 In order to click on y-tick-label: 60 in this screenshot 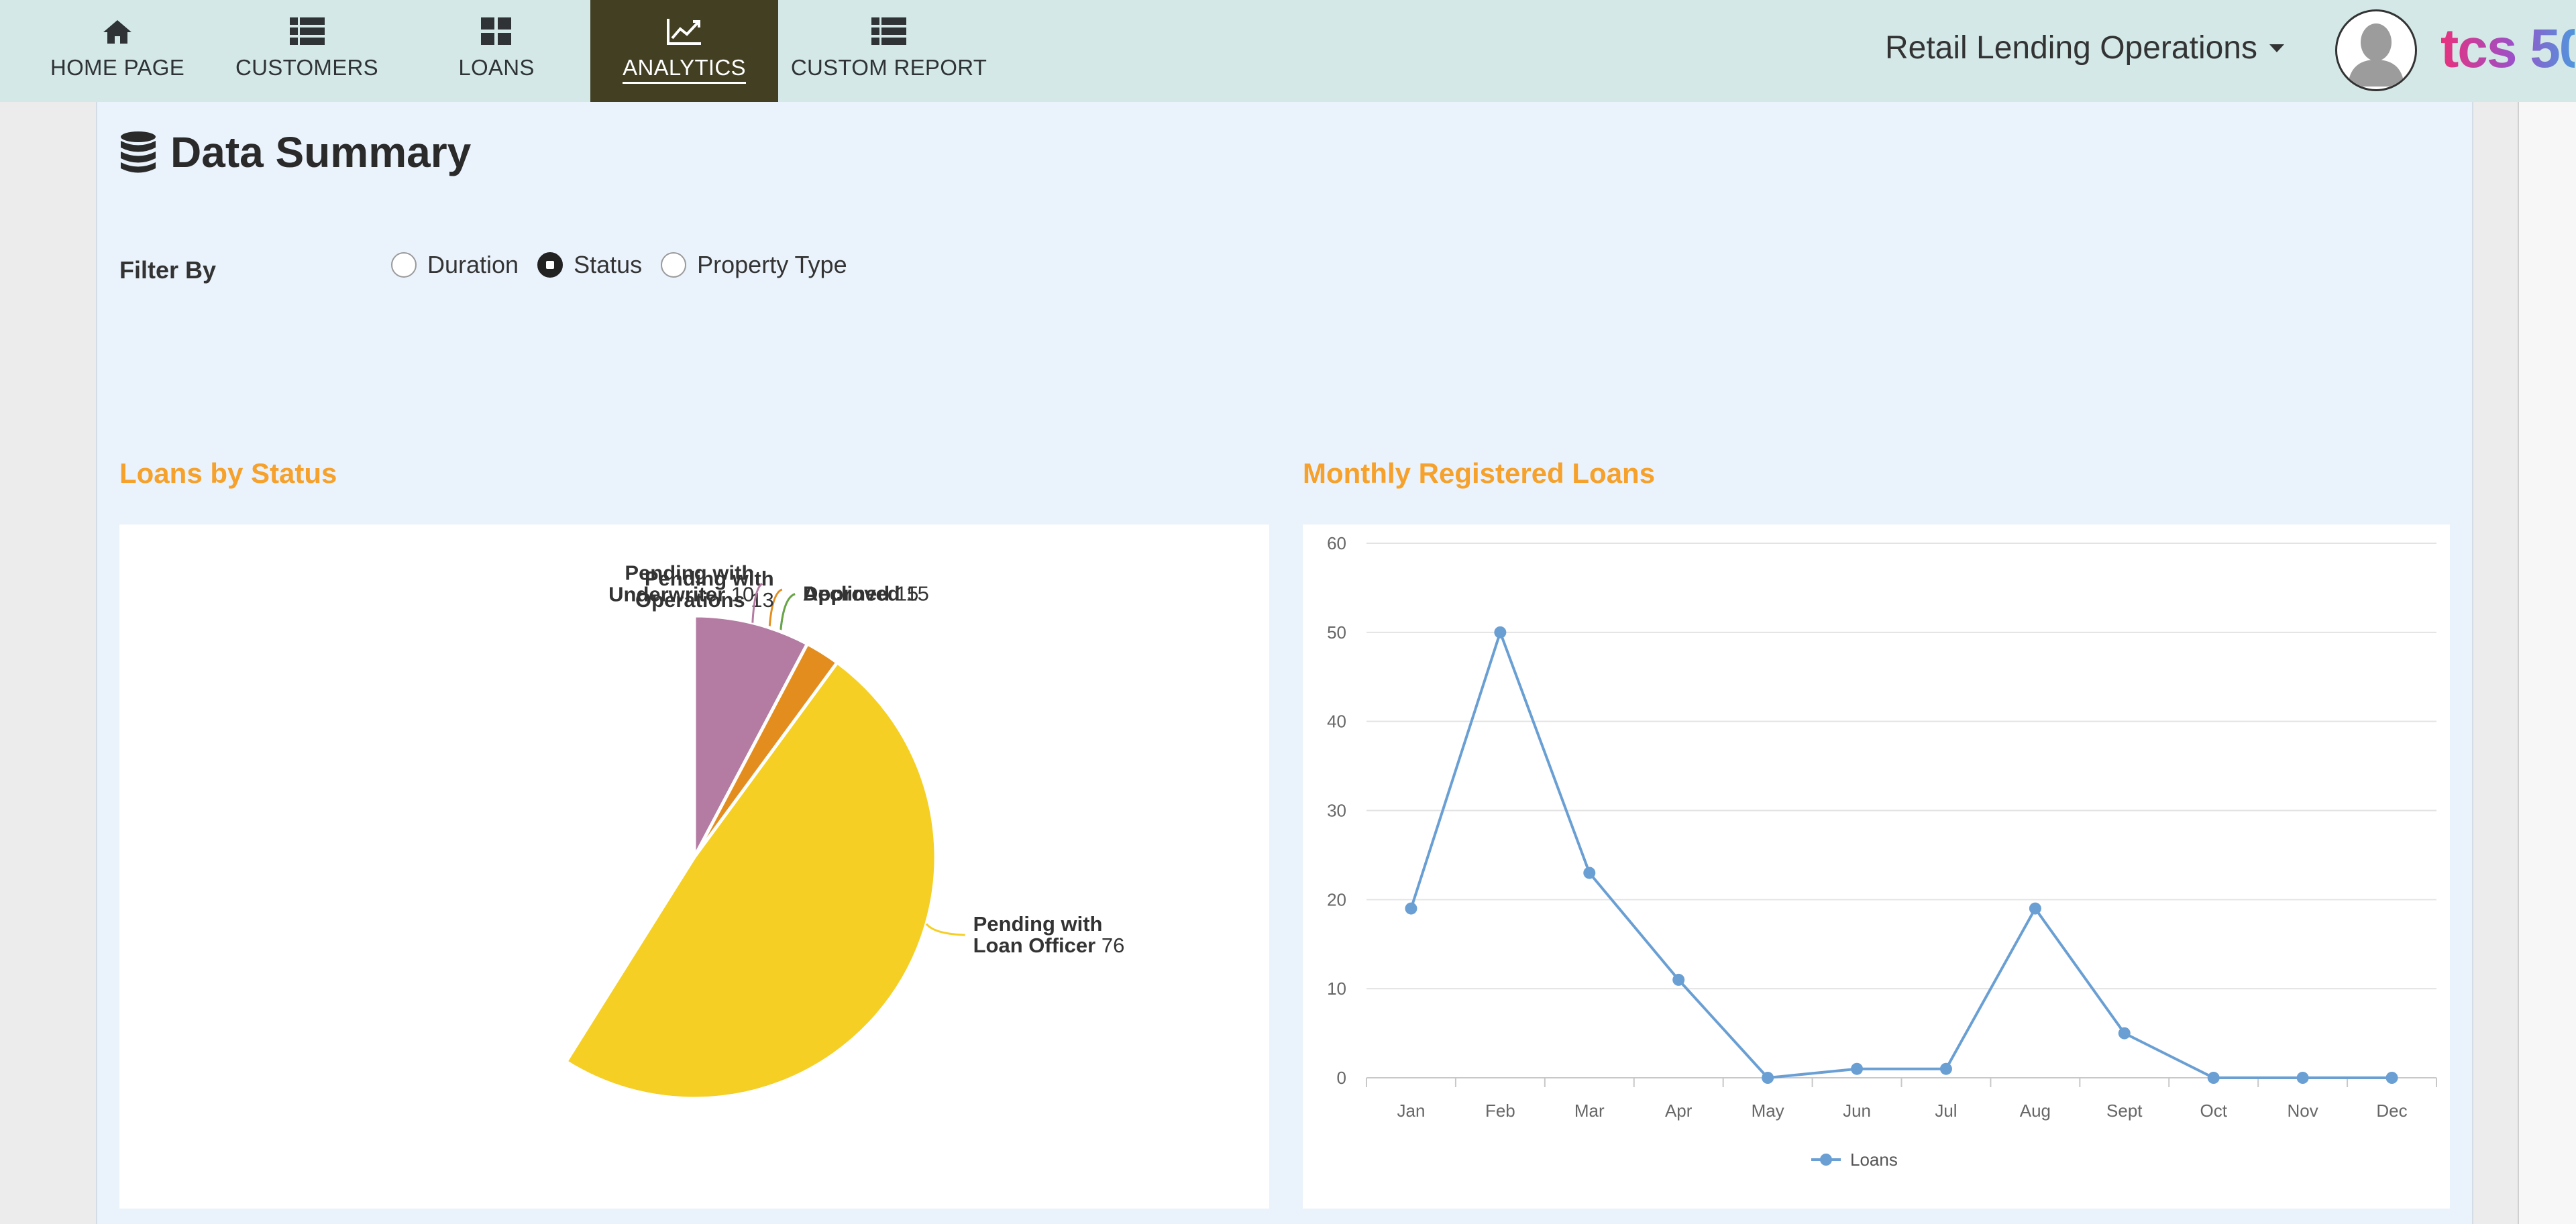, I will do `click(1336, 543)`.